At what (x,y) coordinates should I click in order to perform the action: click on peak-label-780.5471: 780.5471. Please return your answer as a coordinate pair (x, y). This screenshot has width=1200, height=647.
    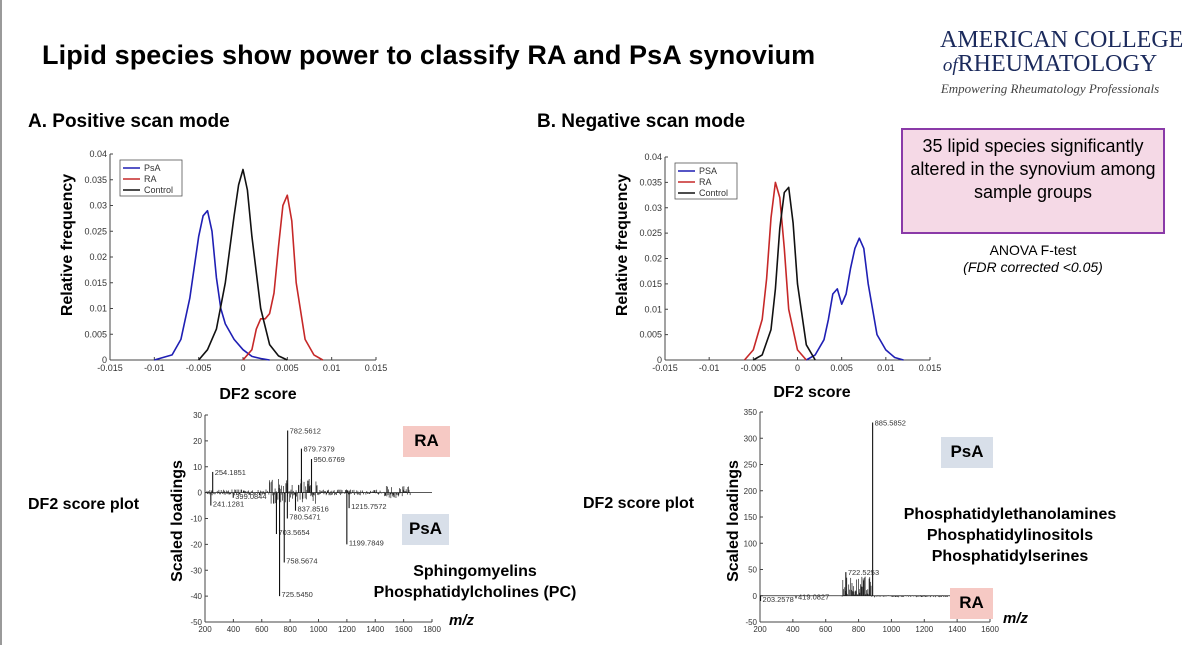
    Looking at the image, I should click on (304, 517).